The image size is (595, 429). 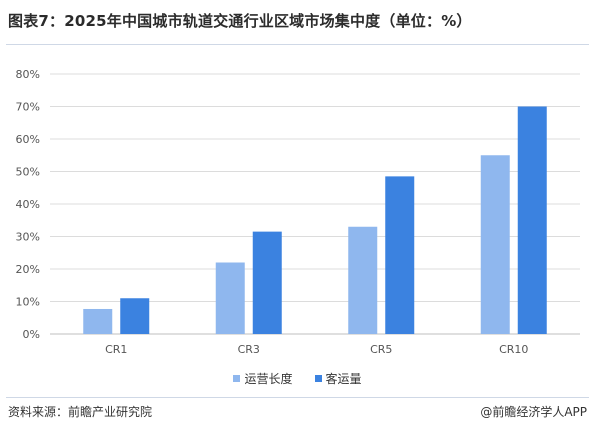 I want to click on y-axis-ticks: 0% 10% 20% 30% 40% 50% 60% 70% 80%, so click(x=28, y=204).